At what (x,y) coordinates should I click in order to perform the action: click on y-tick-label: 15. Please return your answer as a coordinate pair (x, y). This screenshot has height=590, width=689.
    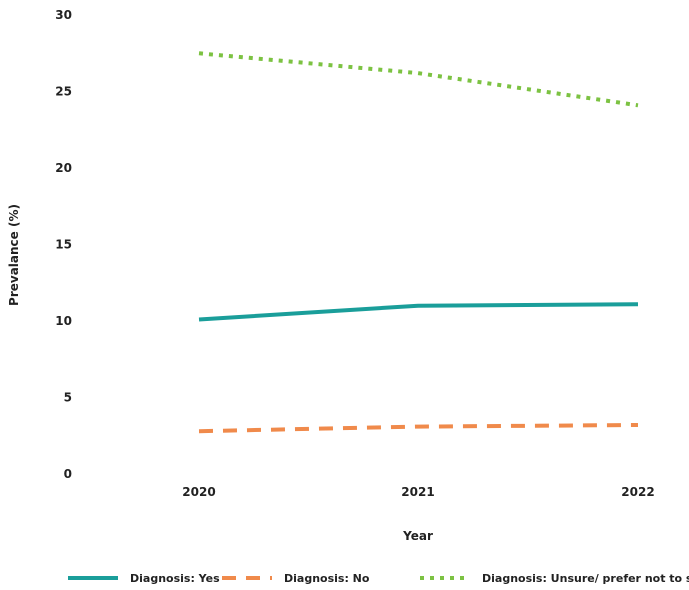
    Looking at the image, I should click on (63, 245).